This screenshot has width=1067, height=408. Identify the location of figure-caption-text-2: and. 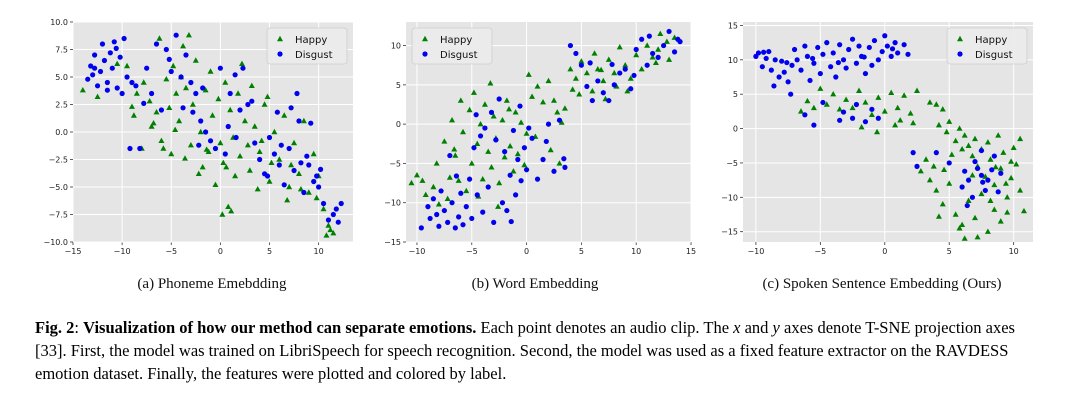
(756, 327).